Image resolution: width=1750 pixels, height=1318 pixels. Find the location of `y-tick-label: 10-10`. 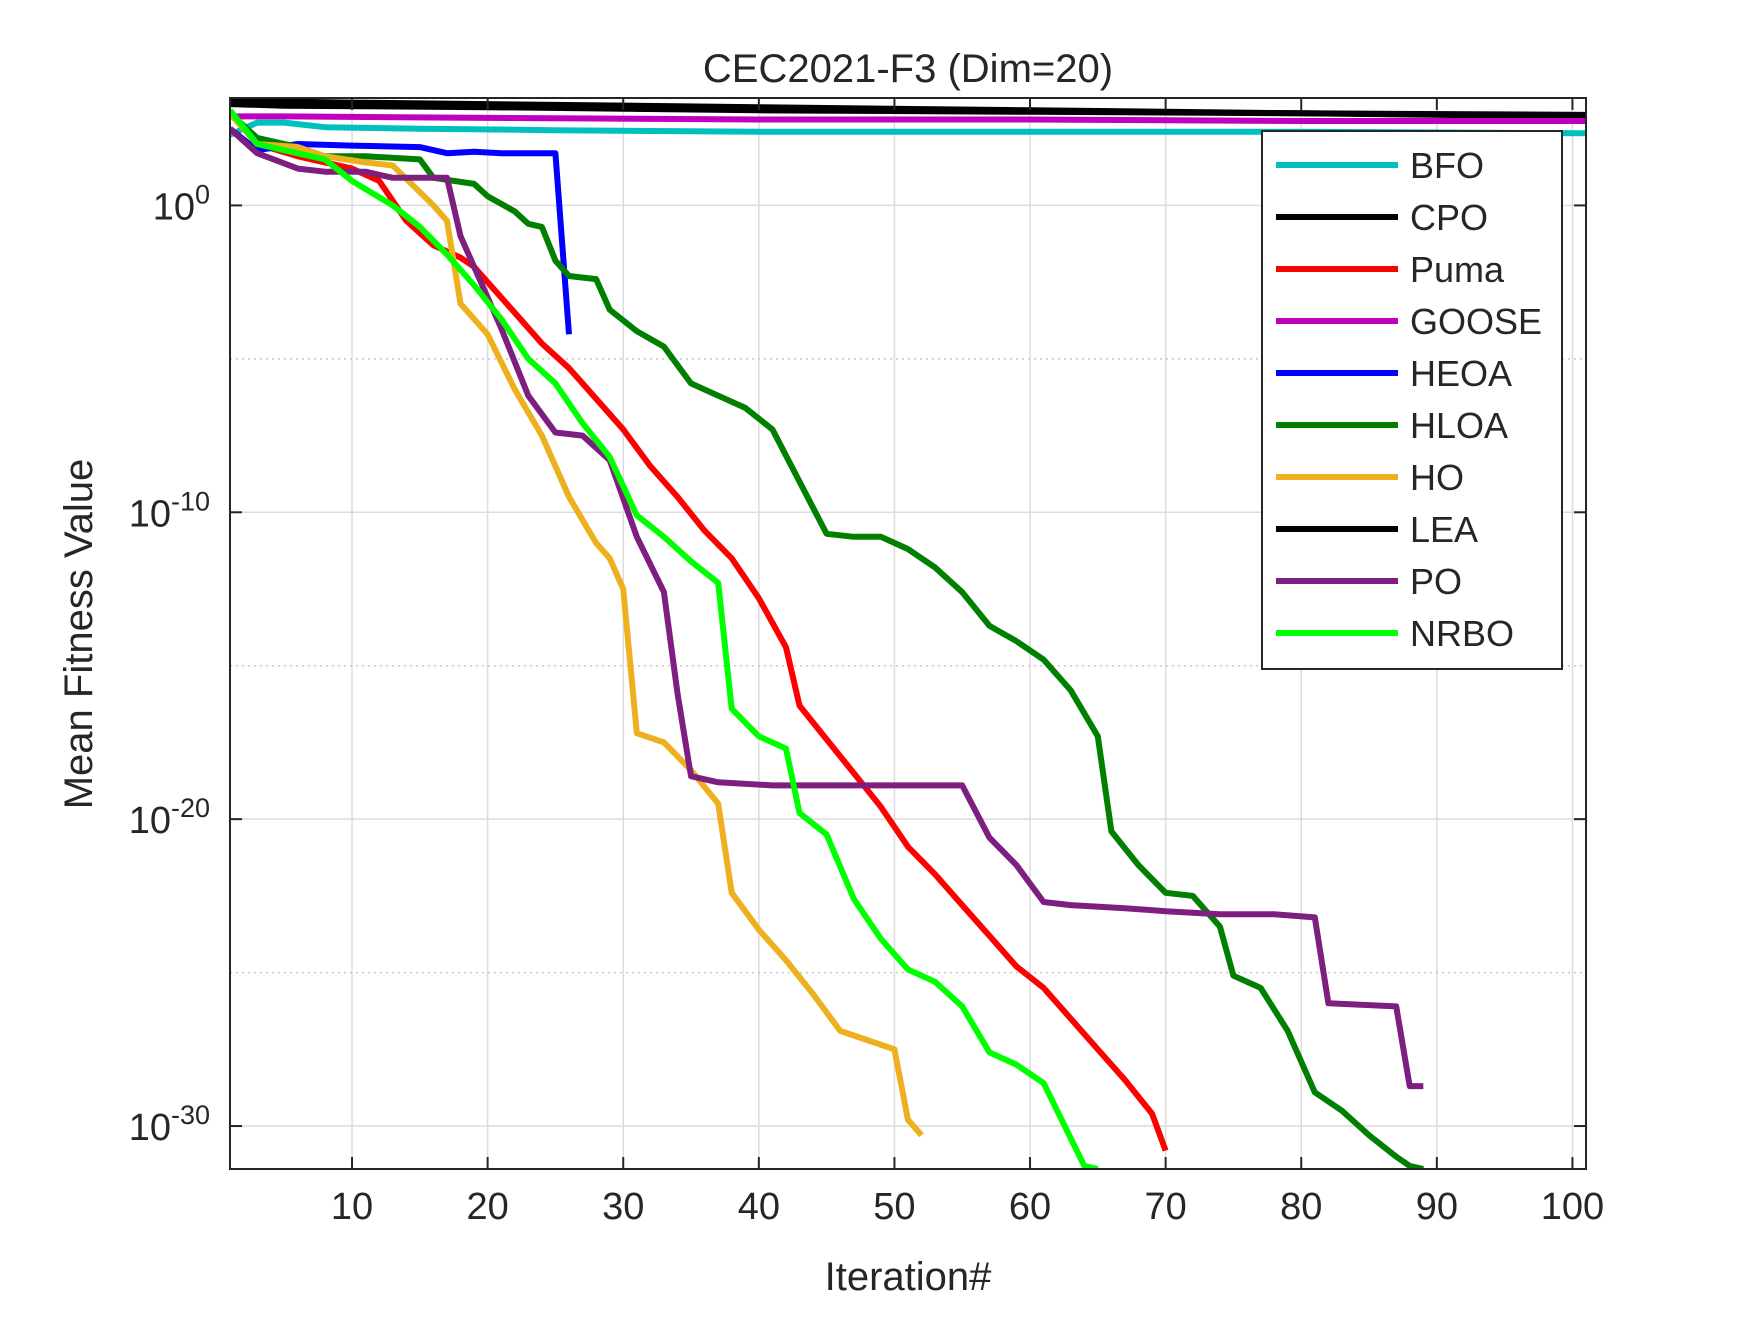

y-tick-label: 10-10 is located at coordinates (169, 510).